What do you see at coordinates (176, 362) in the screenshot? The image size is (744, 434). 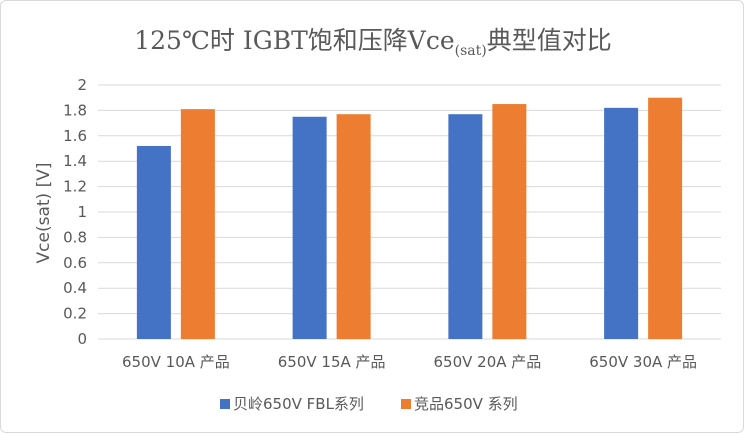 I see `category-label: 650V 10A 产品` at bounding box center [176, 362].